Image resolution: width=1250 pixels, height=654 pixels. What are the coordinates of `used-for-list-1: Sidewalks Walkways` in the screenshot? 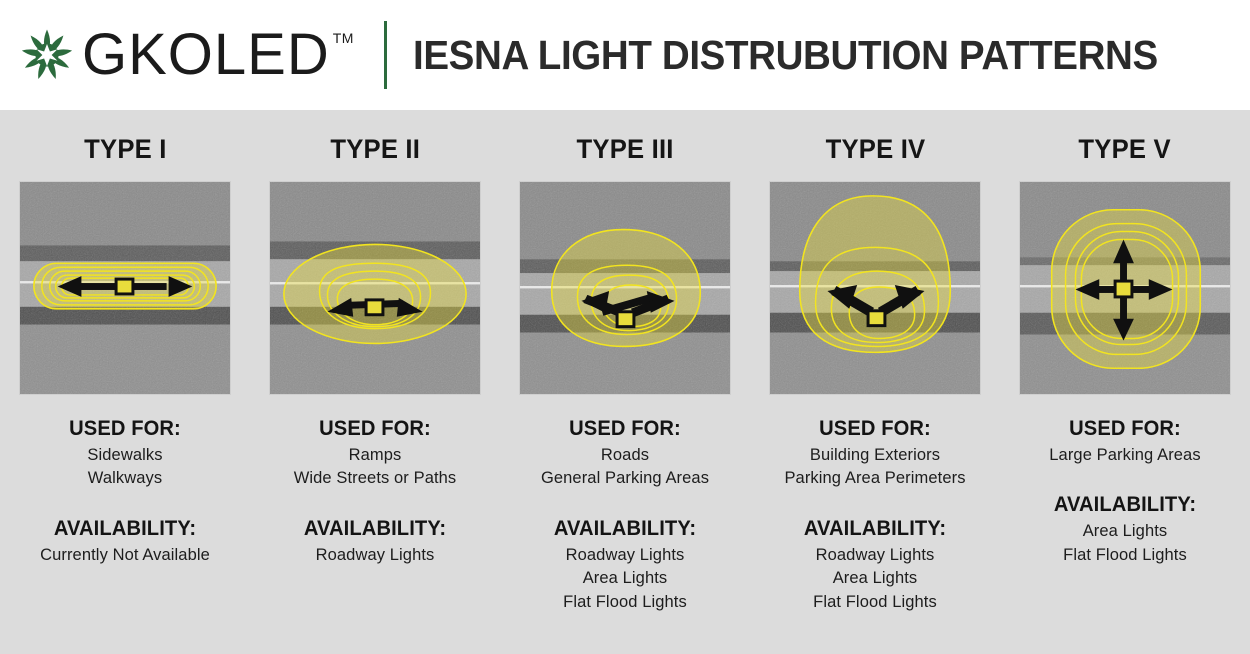 It's located at (125, 467).